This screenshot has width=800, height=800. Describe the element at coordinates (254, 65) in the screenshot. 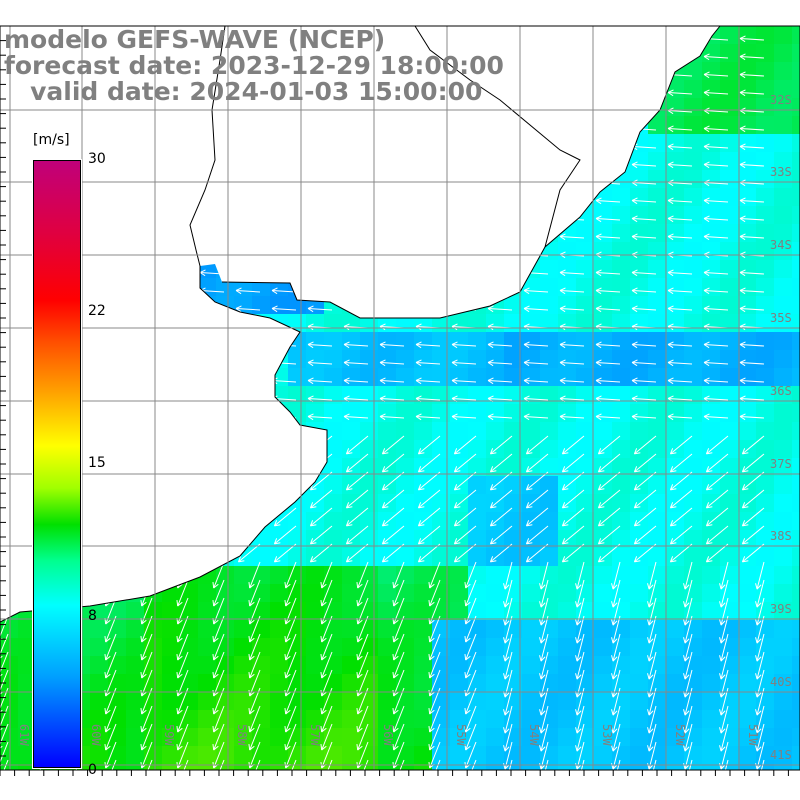

I see `forecast-date: forecast date: 2023-12-29 18:00:00` at that location.